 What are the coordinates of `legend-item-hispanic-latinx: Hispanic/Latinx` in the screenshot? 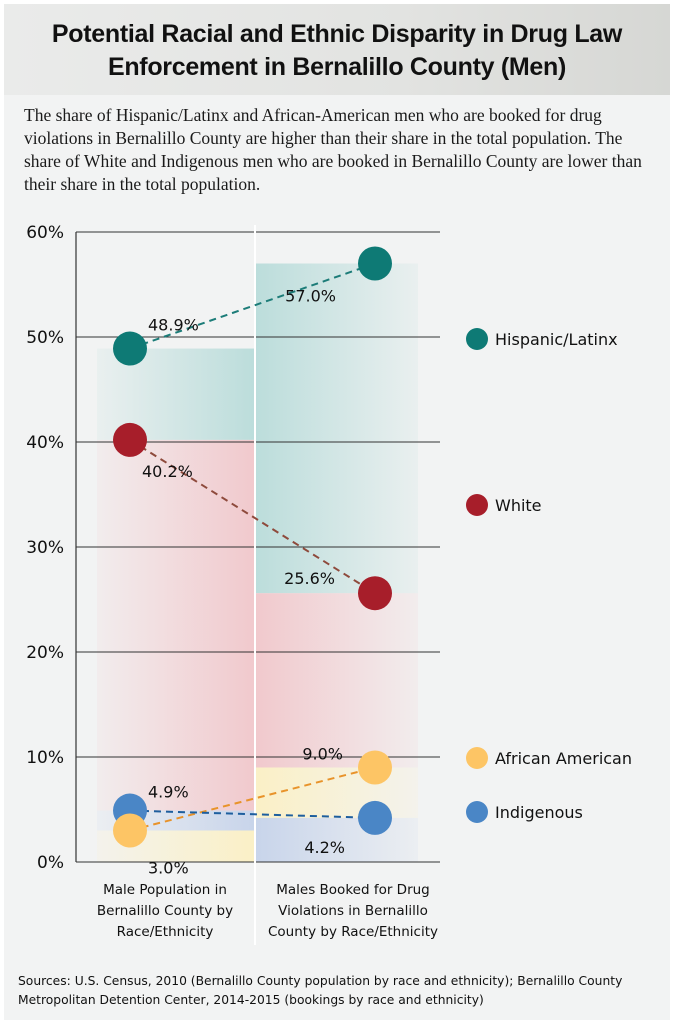 It's located at (542, 339).